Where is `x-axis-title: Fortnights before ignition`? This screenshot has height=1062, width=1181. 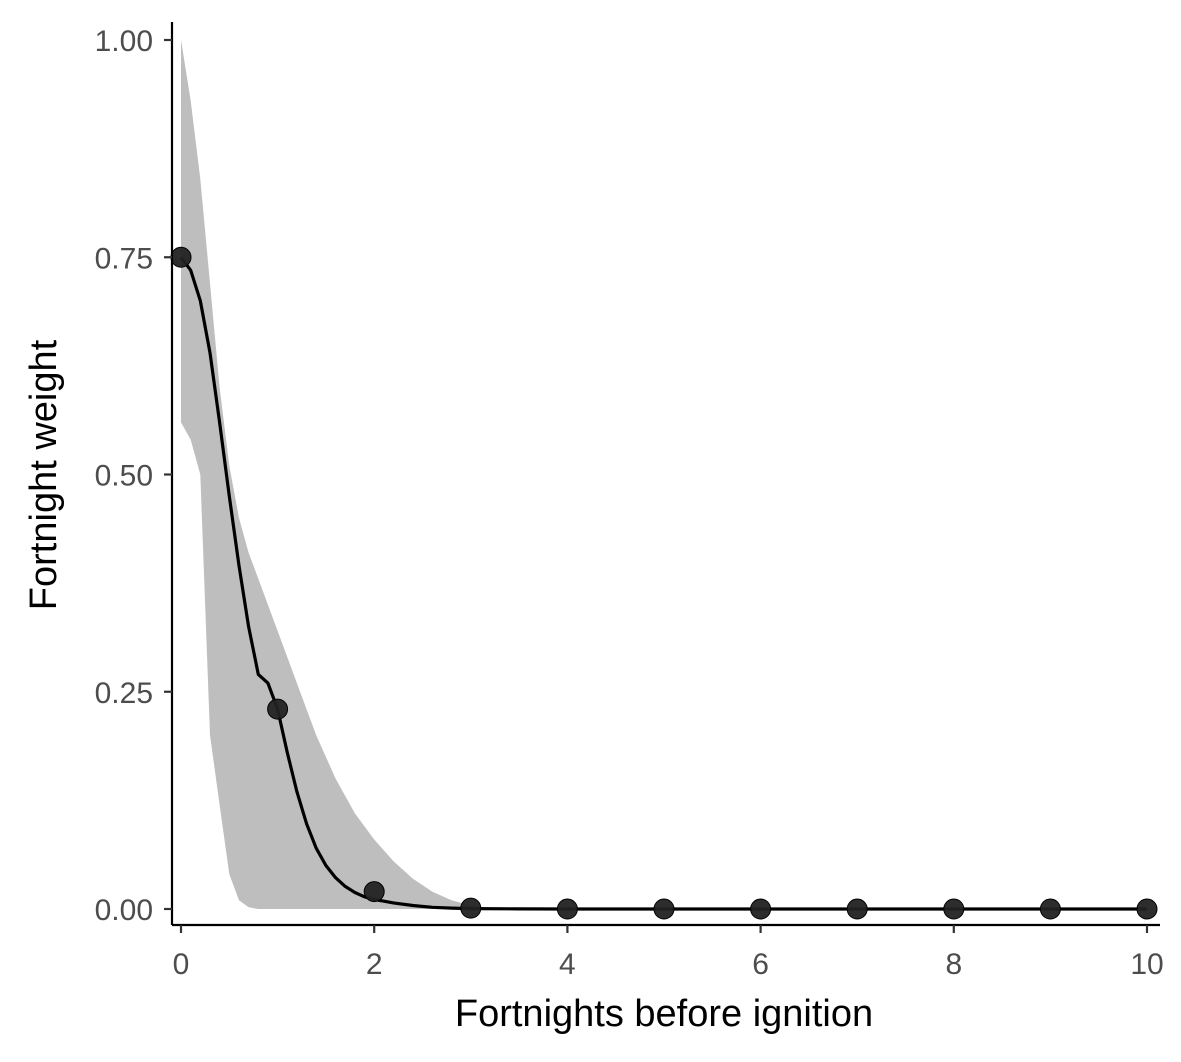 x-axis-title: Fortnights before ignition is located at coordinates (664, 1014).